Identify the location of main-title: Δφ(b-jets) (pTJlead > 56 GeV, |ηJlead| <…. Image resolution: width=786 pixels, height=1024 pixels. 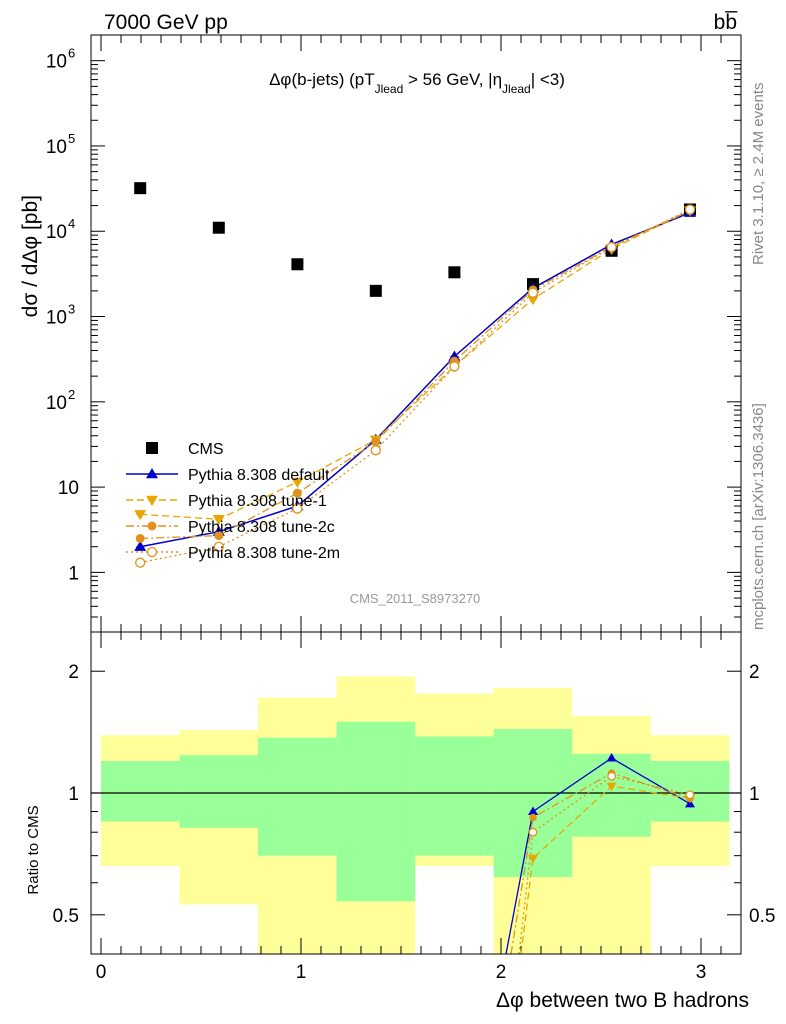
(417, 83).